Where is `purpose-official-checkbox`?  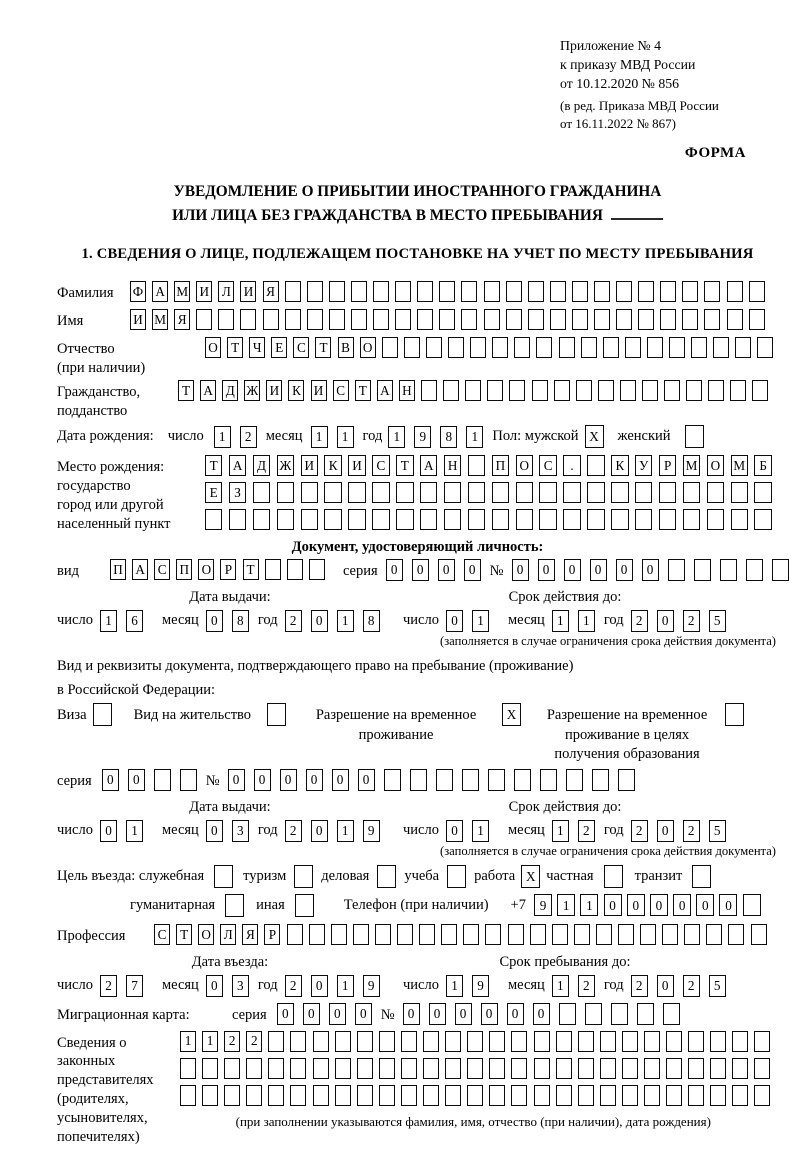
purpose-official-checkbox is located at coordinates (224, 876).